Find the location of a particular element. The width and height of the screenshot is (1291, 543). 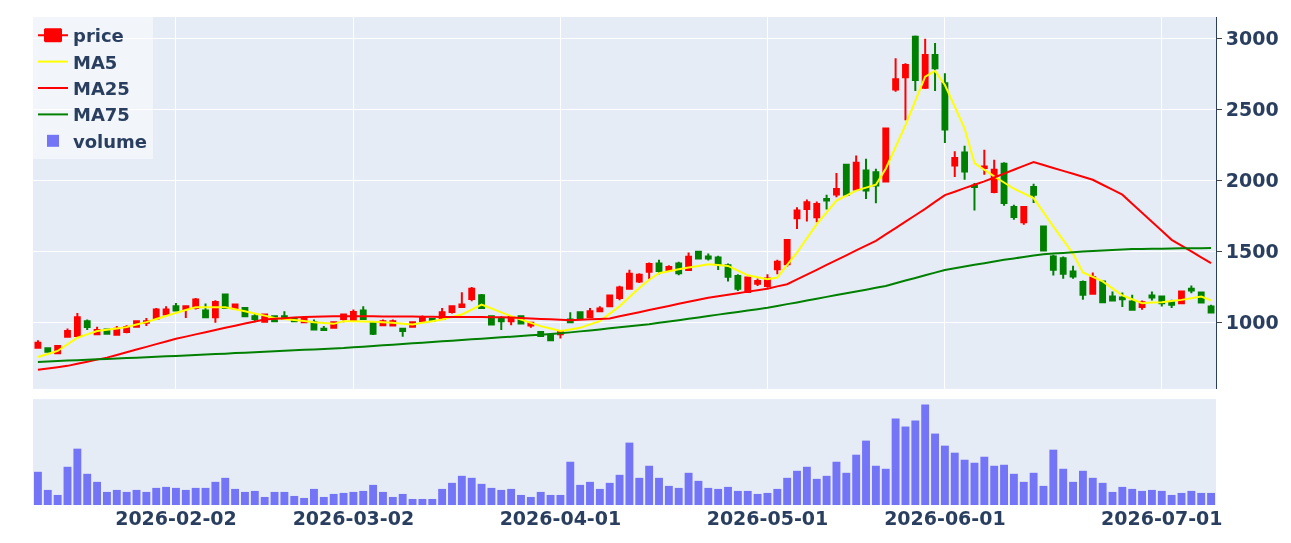

legend-label: volume is located at coordinates (110, 141).